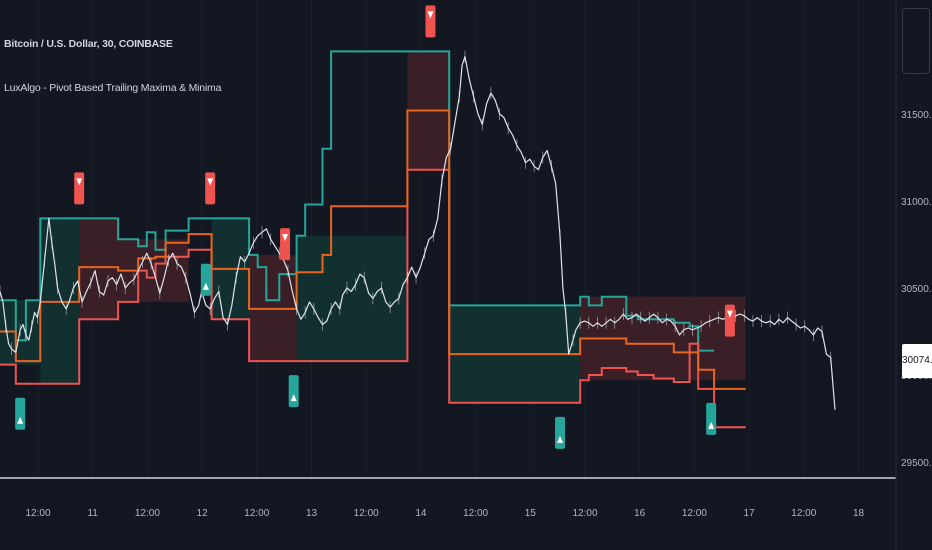 The width and height of the screenshot is (932, 550). What do you see at coordinates (859, 513) in the screenshot?
I see `time-tick-label: 18` at bounding box center [859, 513].